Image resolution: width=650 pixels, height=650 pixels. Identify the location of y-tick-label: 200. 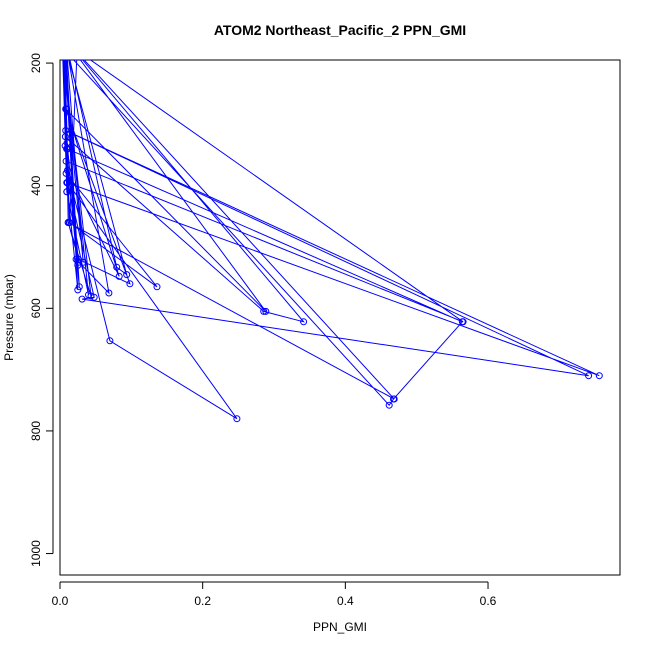
(36, 63).